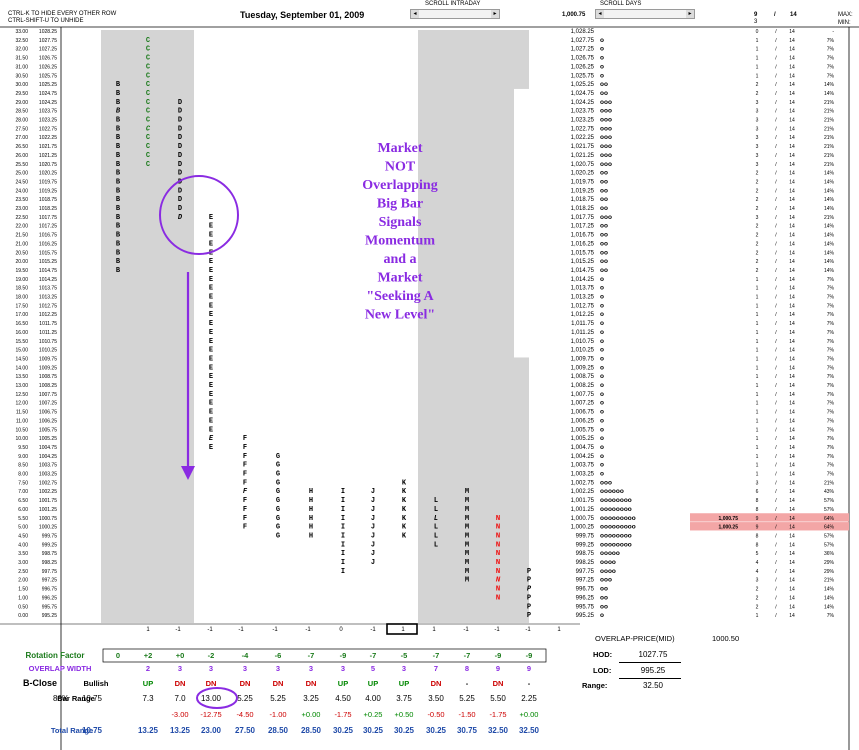 The height and width of the screenshot is (750, 859). What do you see at coordinates (48, 448) in the screenshot?
I see `price-label: 1004.75` at bounding box center [48, 448].